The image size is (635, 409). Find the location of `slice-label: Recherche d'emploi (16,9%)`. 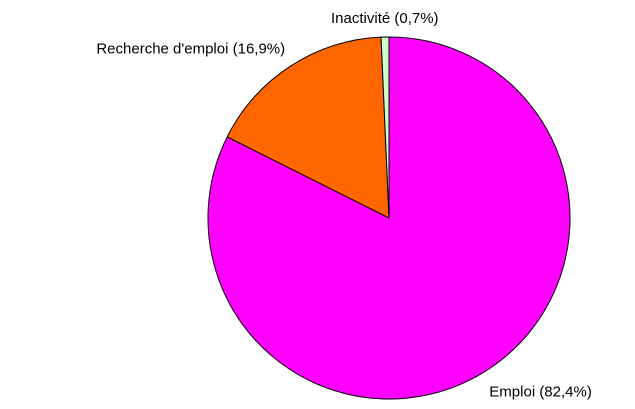

slice-label: Recherche d'emploi (16,9%) is located at coordinates (190, 49).